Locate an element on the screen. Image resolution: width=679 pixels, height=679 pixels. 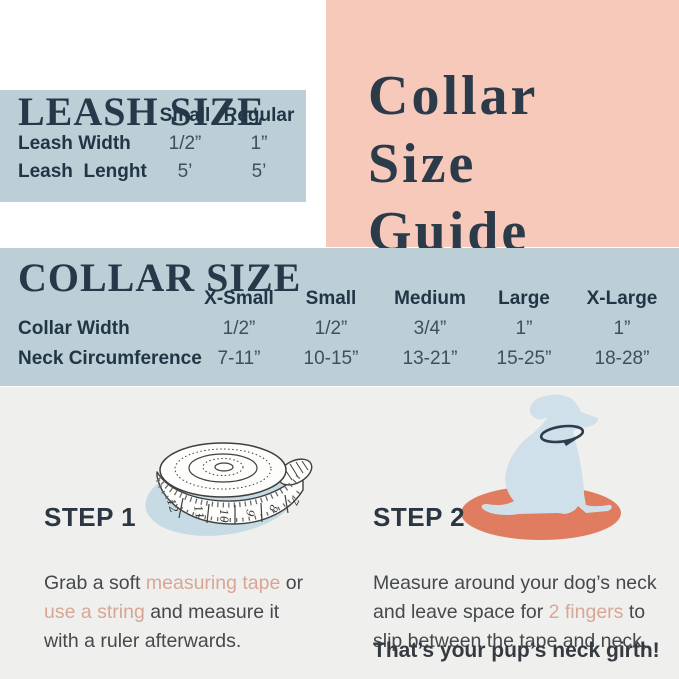
table-value: 10-15” is located at coordinates (331, 358).